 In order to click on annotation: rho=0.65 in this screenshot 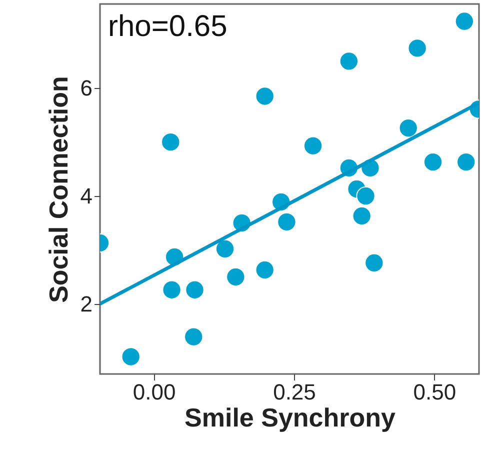, I will do `click(168, 26)`.